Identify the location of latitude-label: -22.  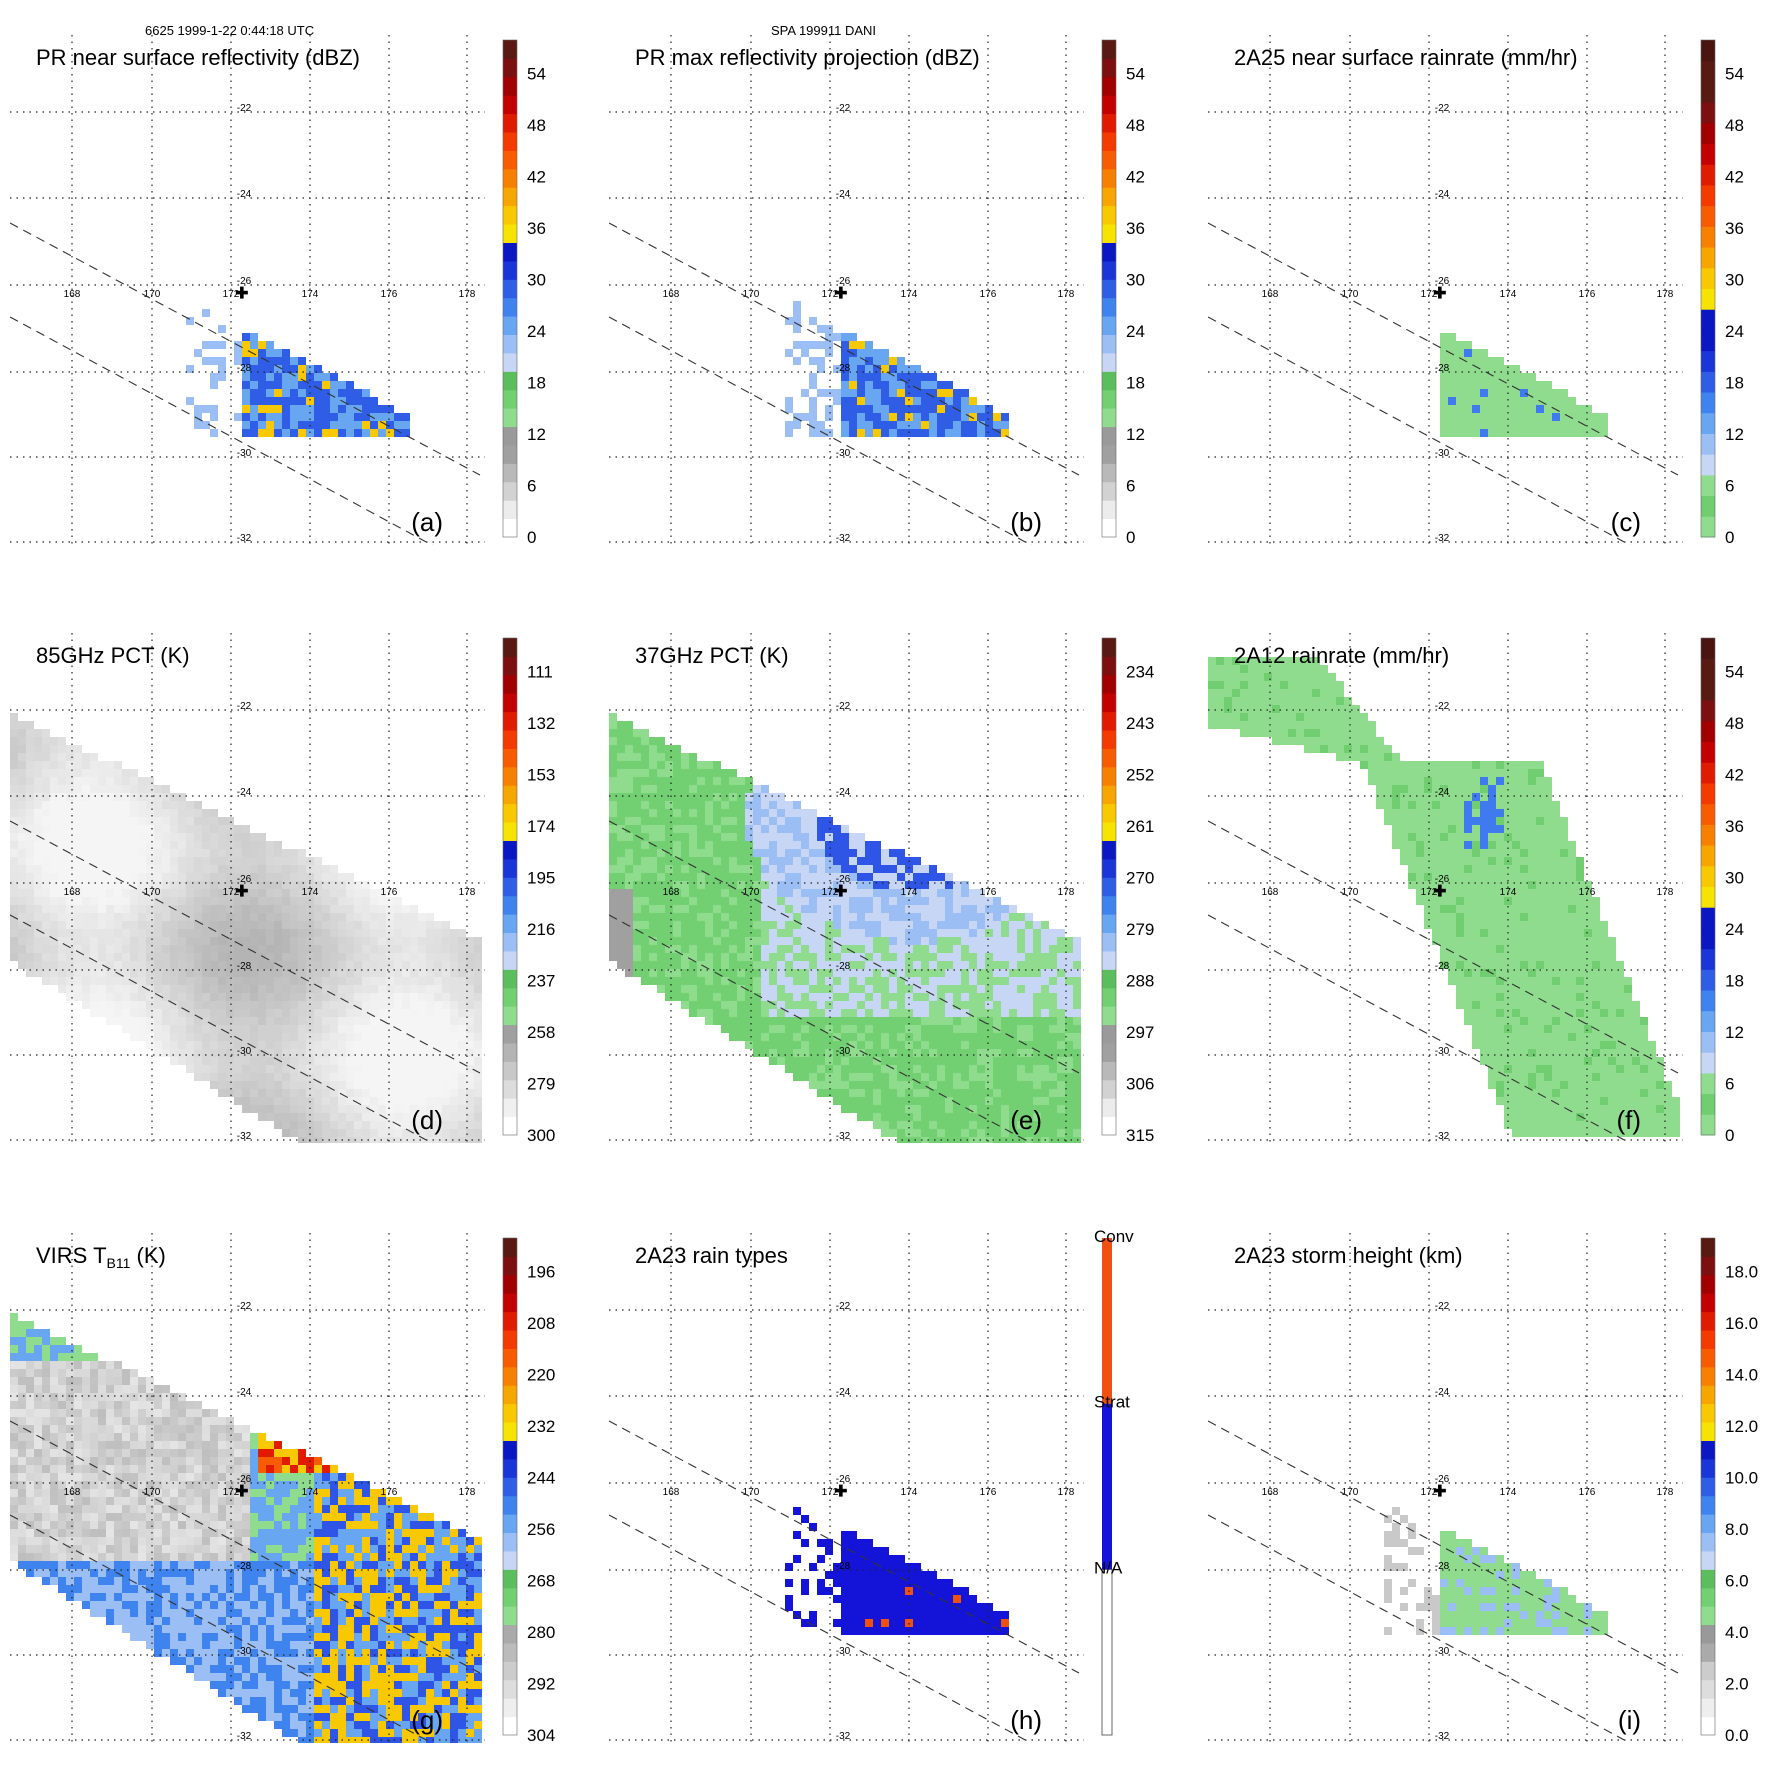
(843, 706).